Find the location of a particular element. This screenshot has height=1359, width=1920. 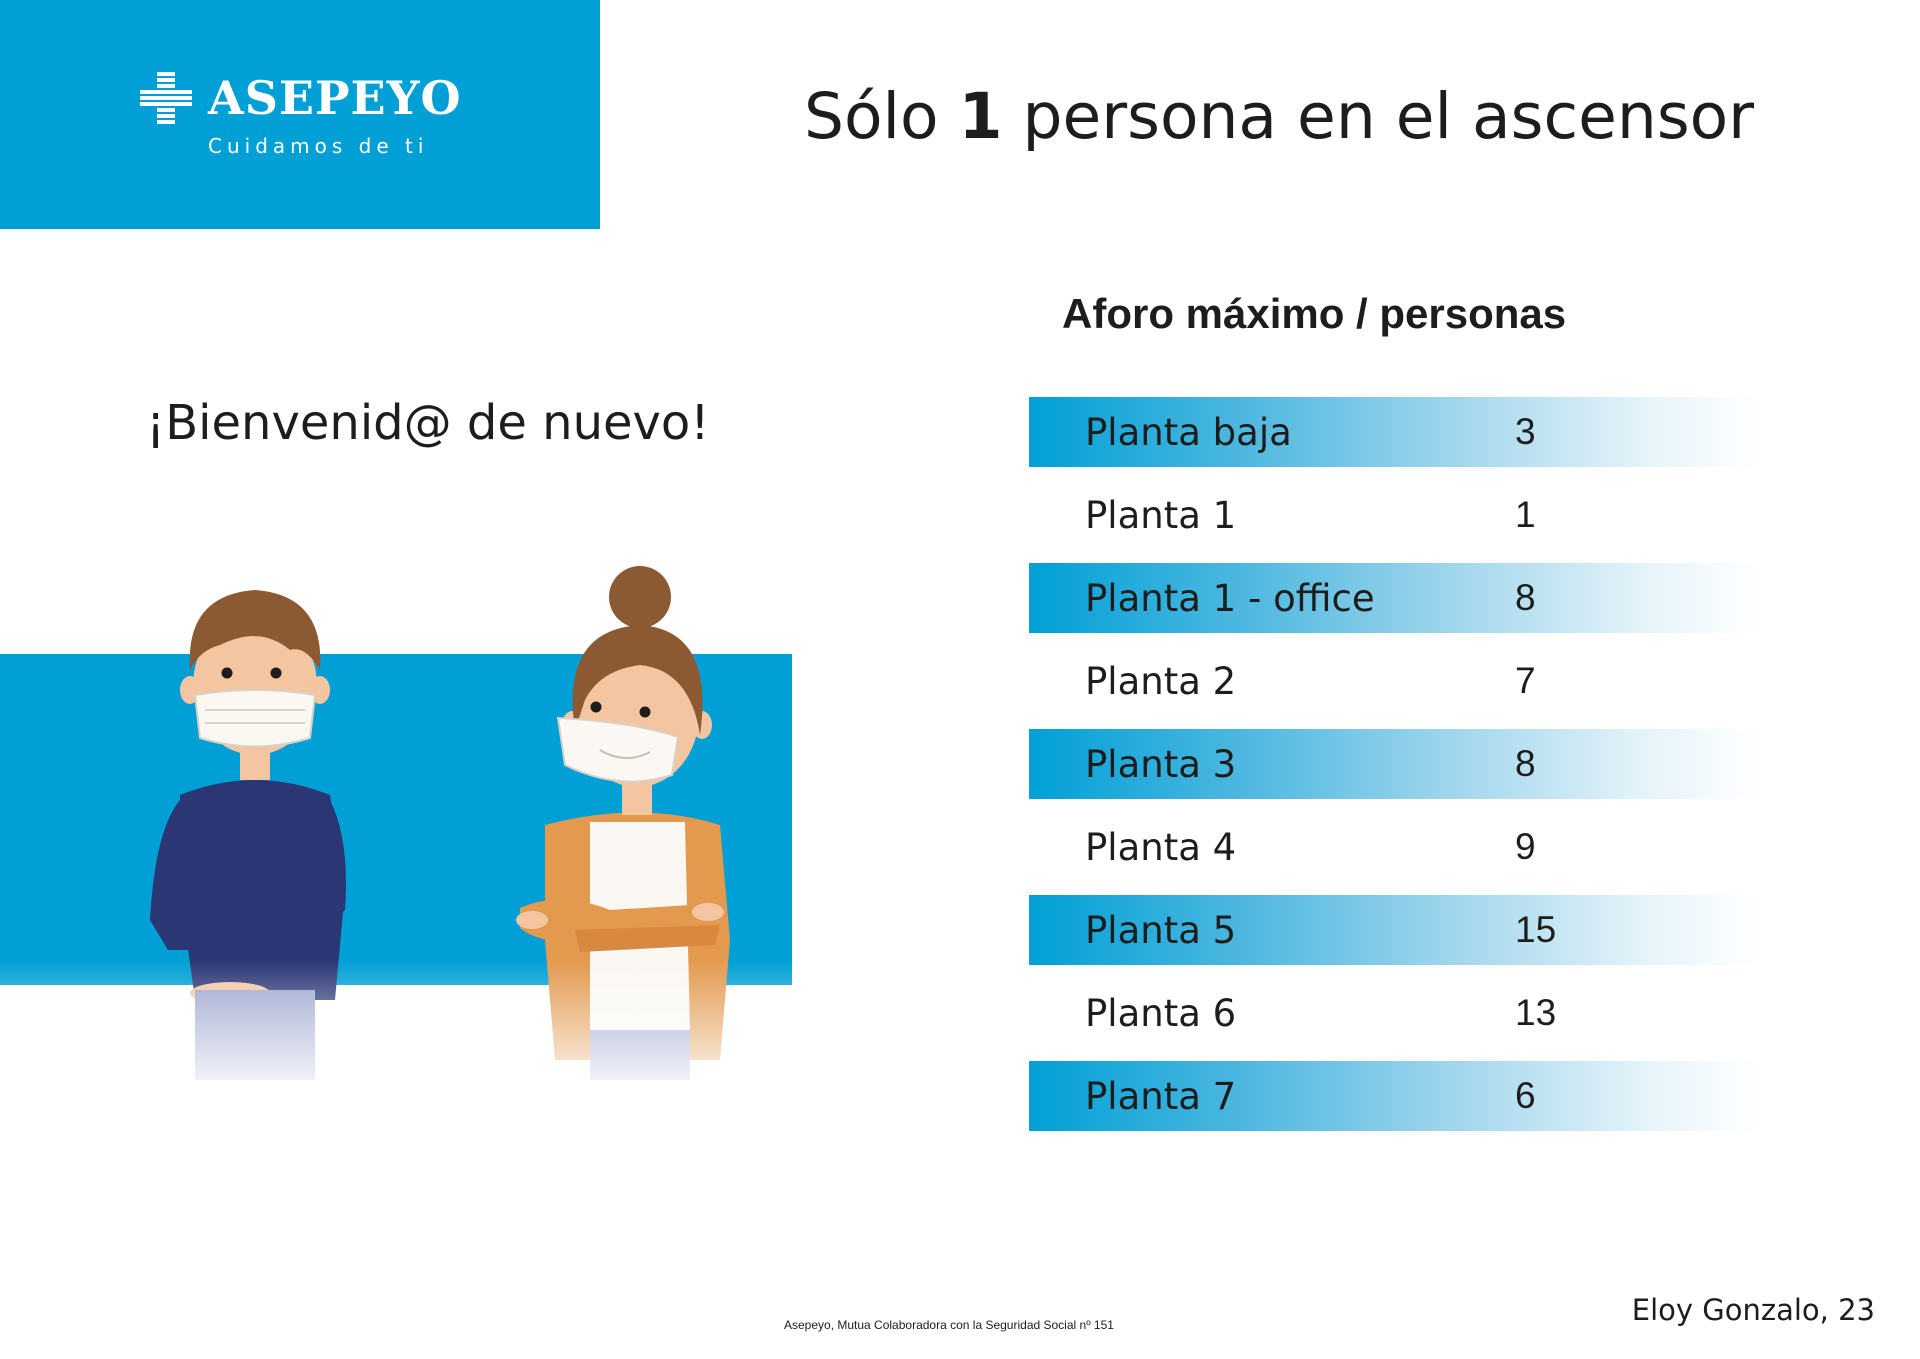

floor-capacity: 6 is located at coordinates (1525, 1095).